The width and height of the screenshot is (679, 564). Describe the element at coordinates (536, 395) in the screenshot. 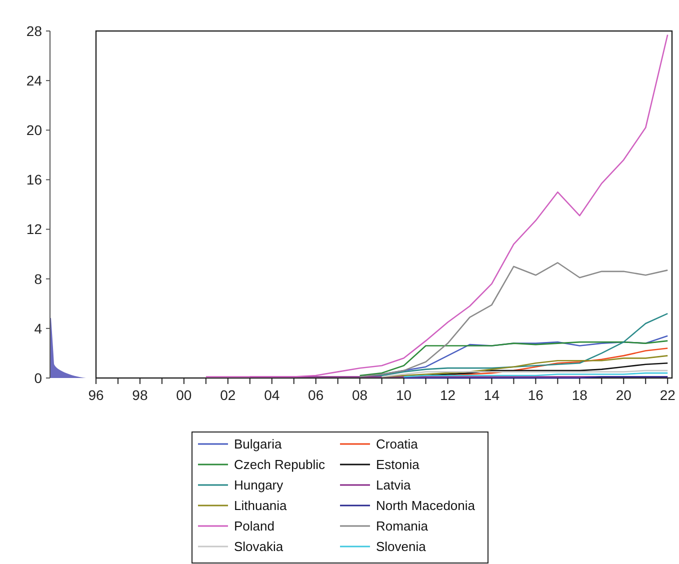

I see `x-tick-label: 16` at that location.